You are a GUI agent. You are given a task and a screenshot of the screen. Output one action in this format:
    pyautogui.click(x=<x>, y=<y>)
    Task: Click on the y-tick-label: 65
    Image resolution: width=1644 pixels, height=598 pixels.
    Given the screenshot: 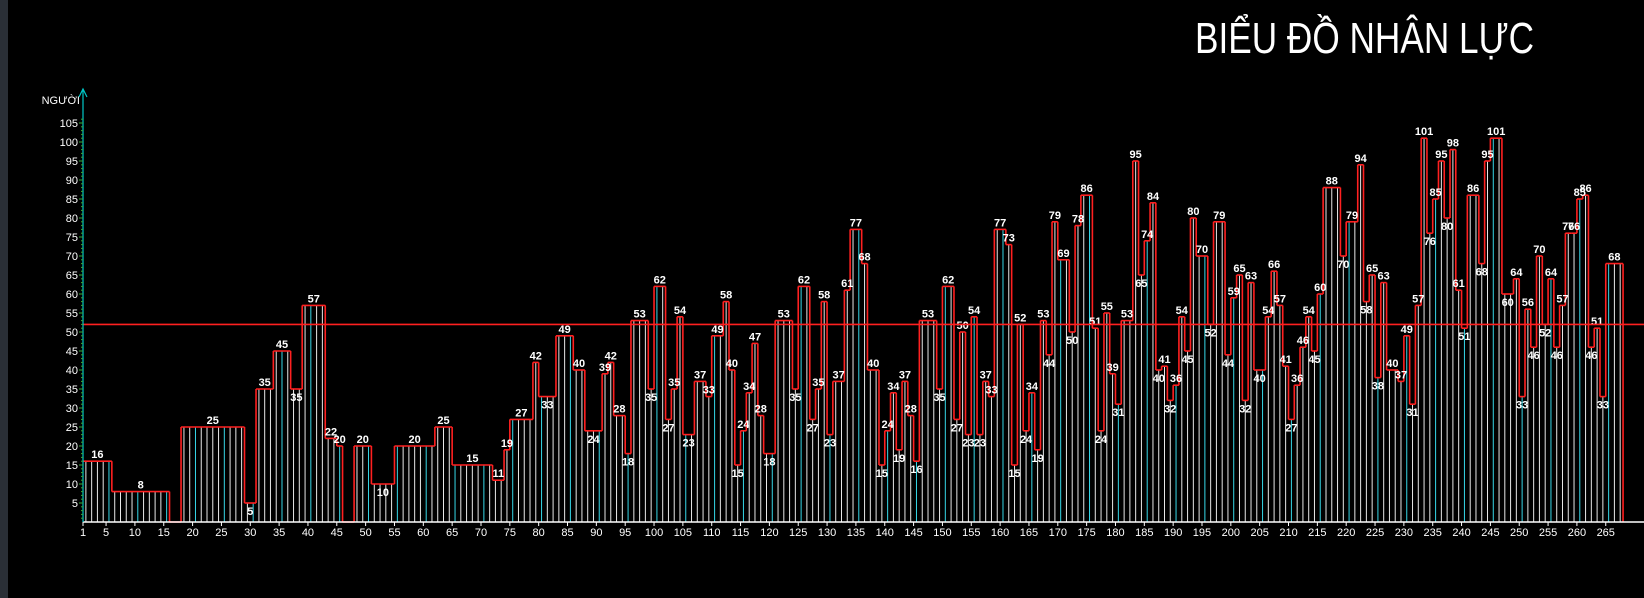 What is the action you would take?
    pyautogui.click(x=72, y=276)
    